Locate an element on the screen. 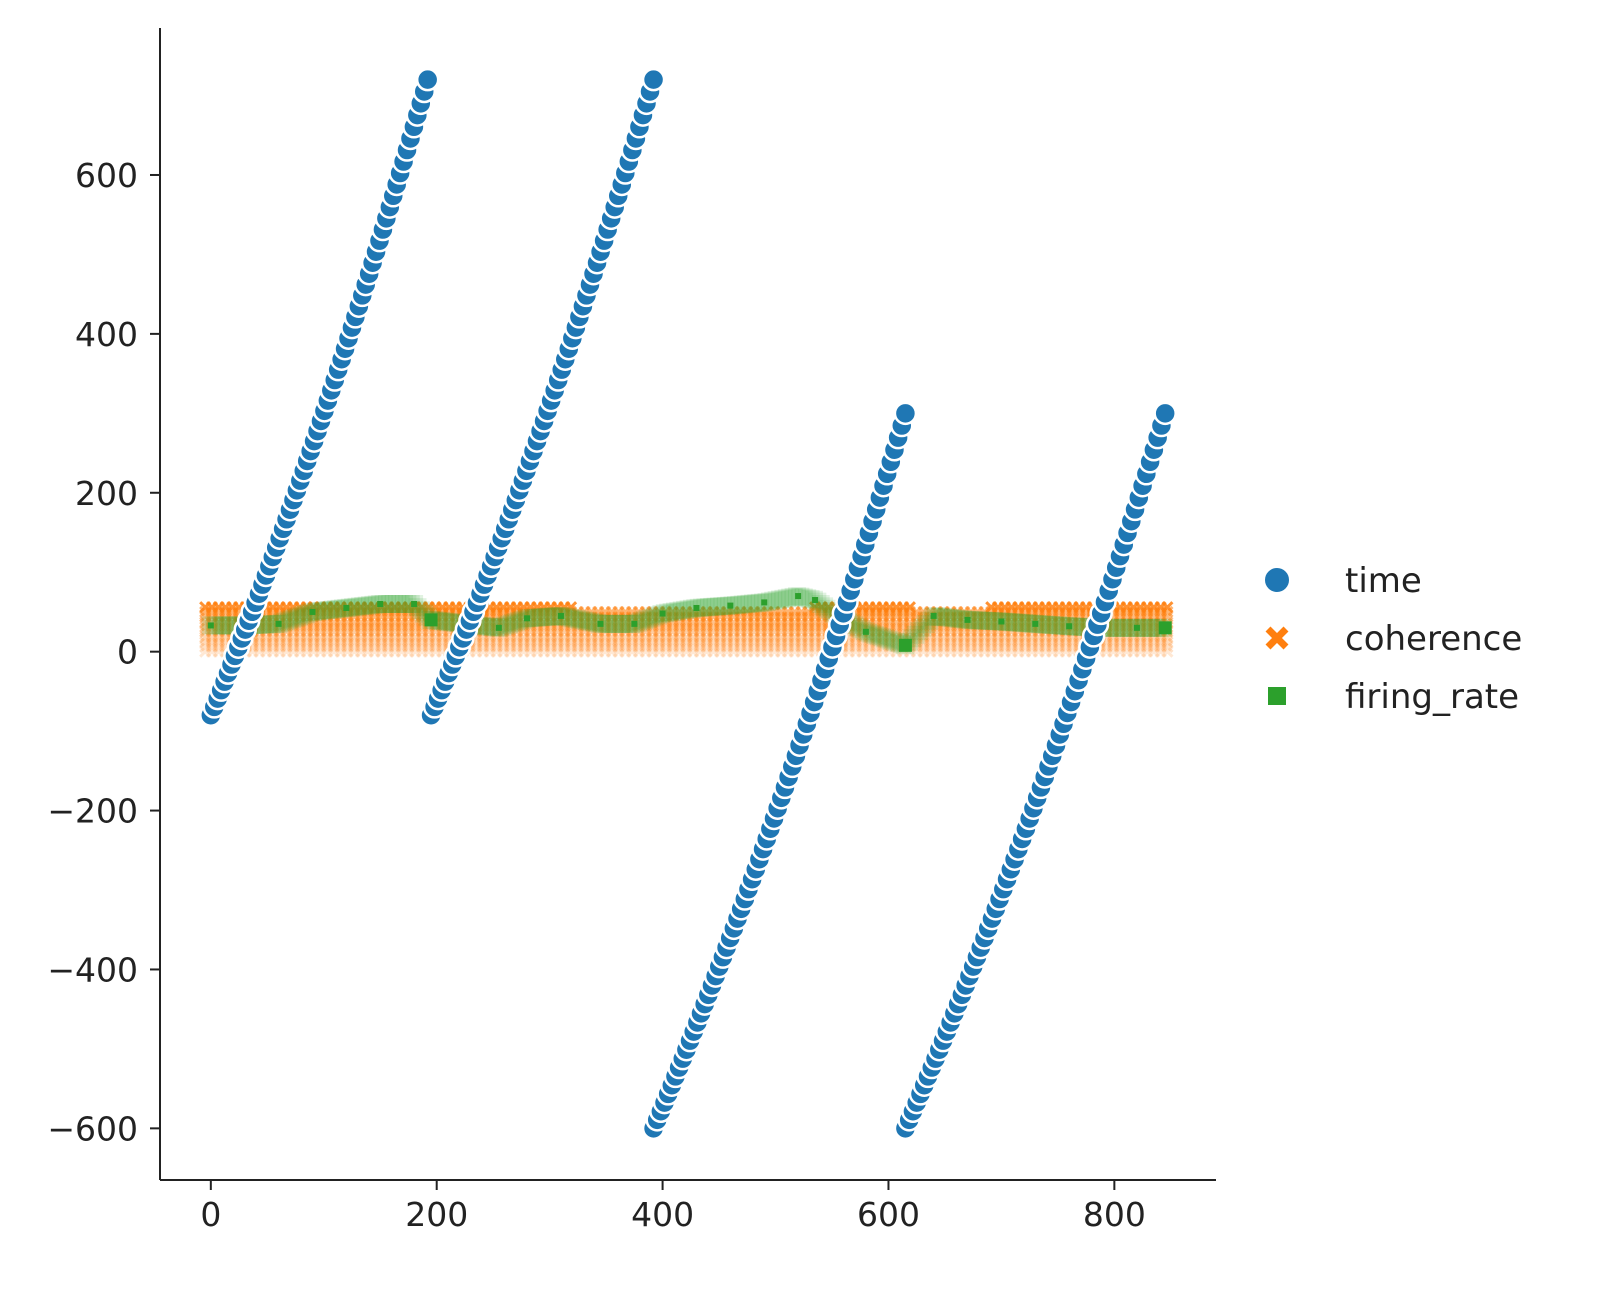 The height and width of the screenshot is (1297, 1600). y-tick-label: 200 is located at coordinates (106, 493).